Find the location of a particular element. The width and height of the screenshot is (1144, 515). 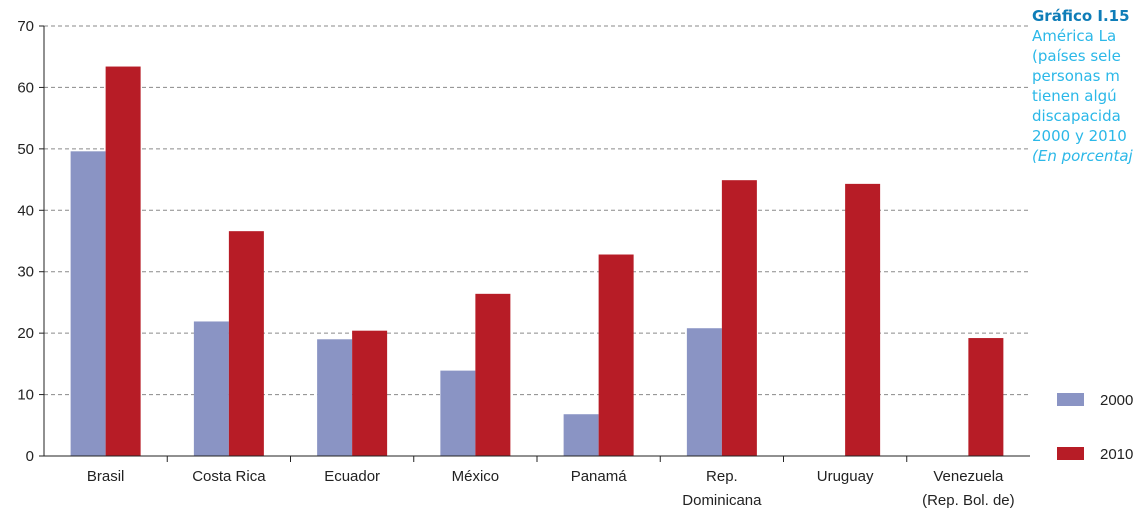

x-category-label: Brasil is located at coordinates (106, 476).